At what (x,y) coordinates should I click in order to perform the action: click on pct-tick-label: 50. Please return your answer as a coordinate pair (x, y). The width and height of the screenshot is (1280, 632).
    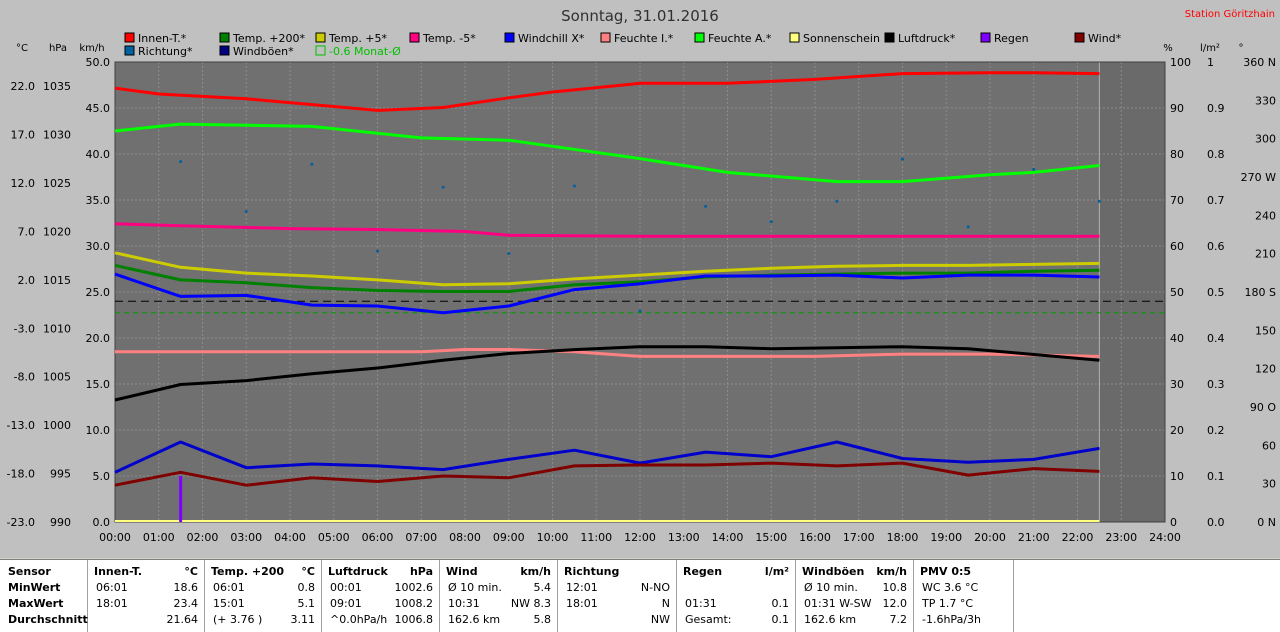
    Looking at the image, I should click on (1177, 292).